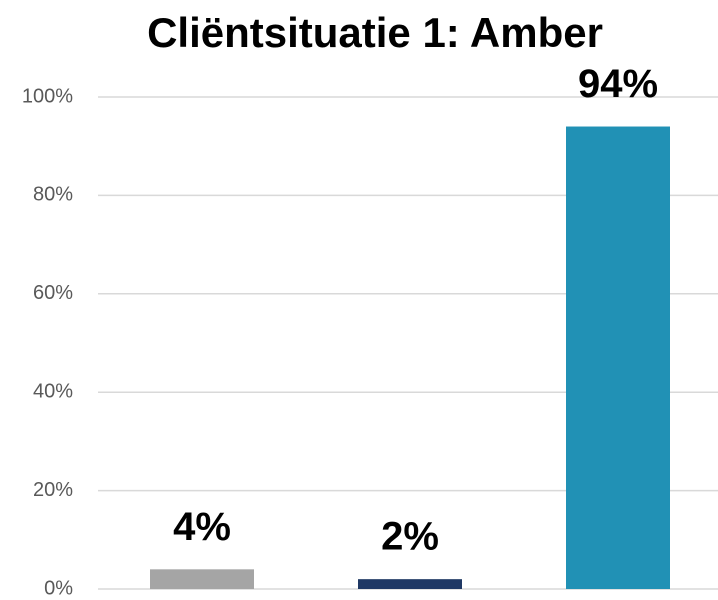  I want to click on y-tick-label: 20%, so click(53, 490).